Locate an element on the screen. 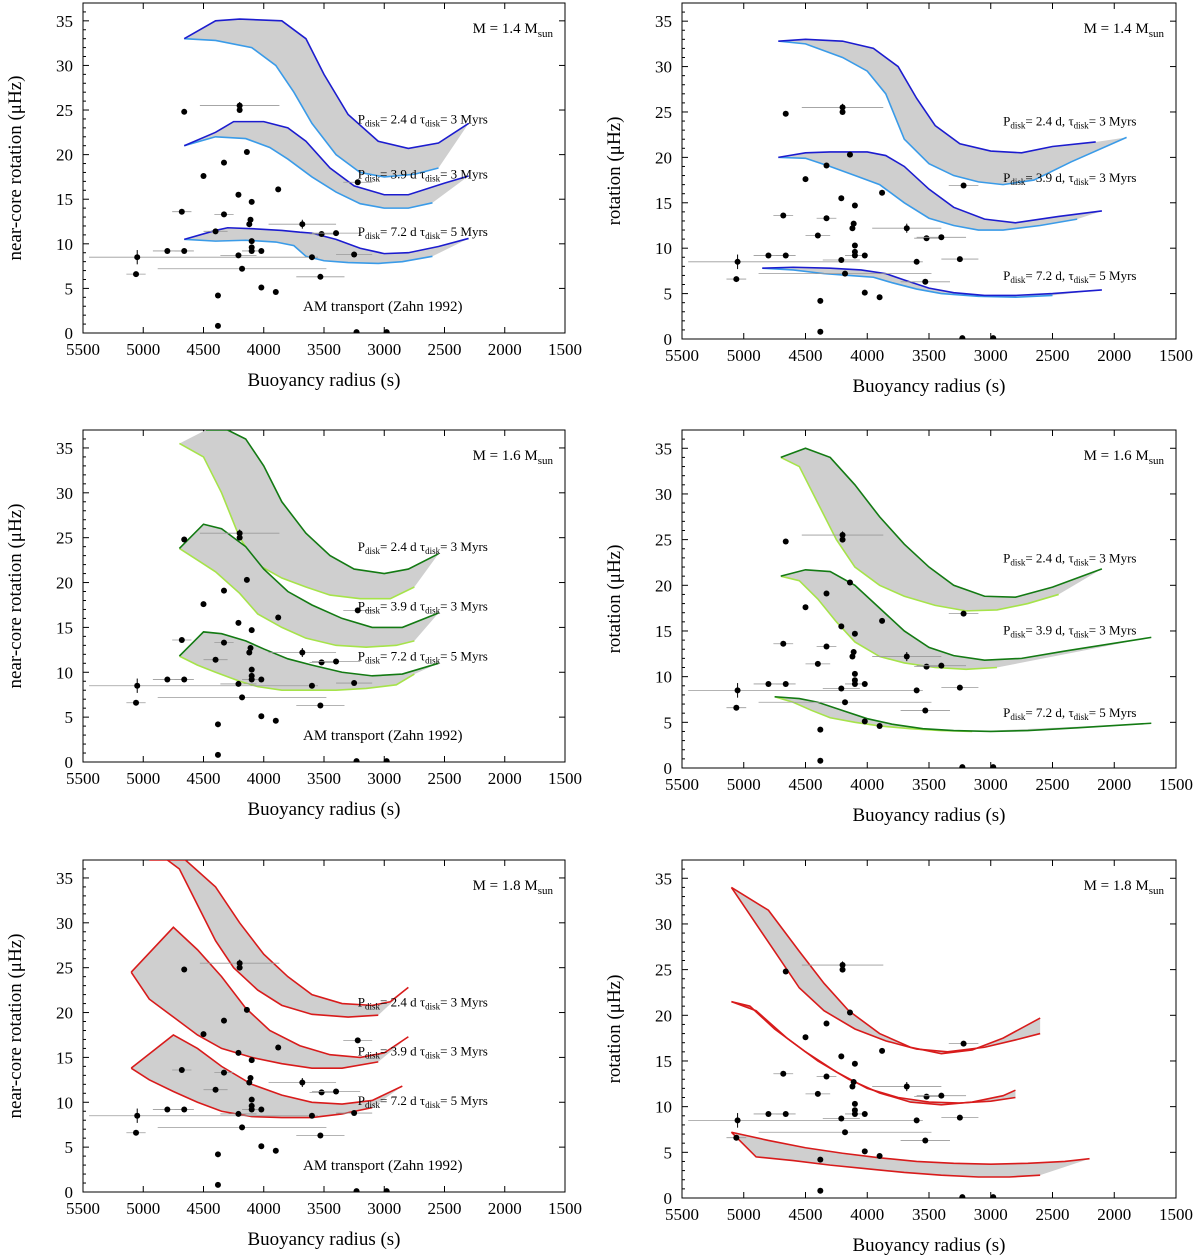 This screenshot has height=1259, width=1200. x-tick-label: 5500 is located at coordinates (682, 355).